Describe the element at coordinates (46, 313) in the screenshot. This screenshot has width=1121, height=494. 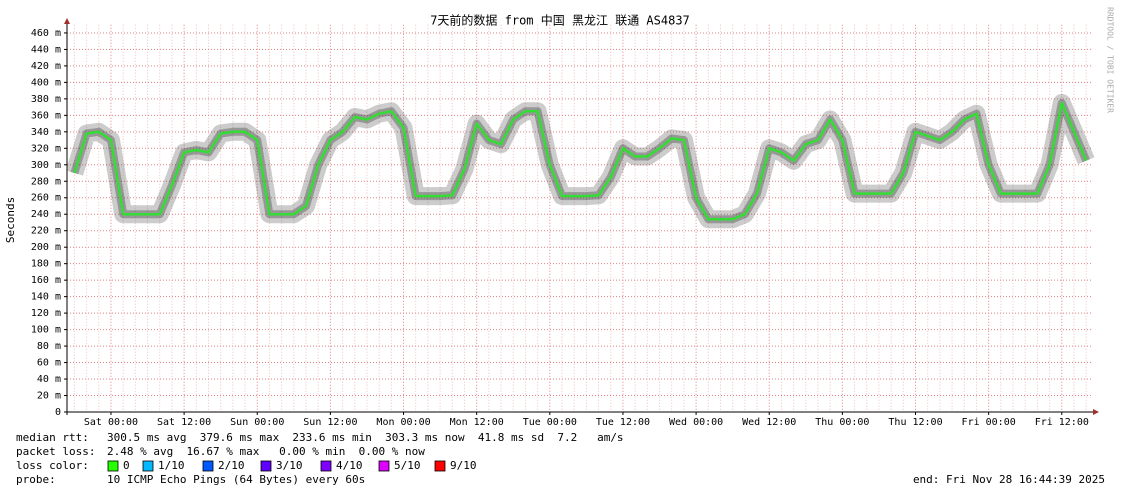
I see `y-tick-label: 120 m` at that location.